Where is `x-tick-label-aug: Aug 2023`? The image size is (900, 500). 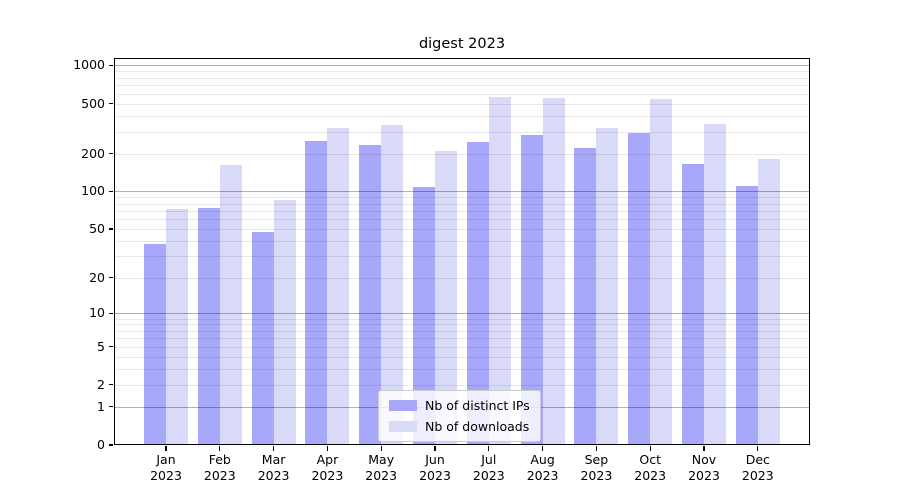
x-tick-label-aug: Aug 2023 is located at coordinates (542, 467).